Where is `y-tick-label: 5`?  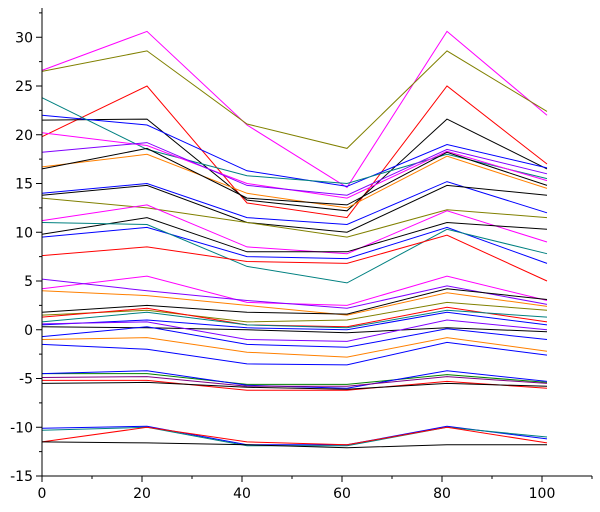 y-tick-label: 5 is located at coordinates (28, 282).